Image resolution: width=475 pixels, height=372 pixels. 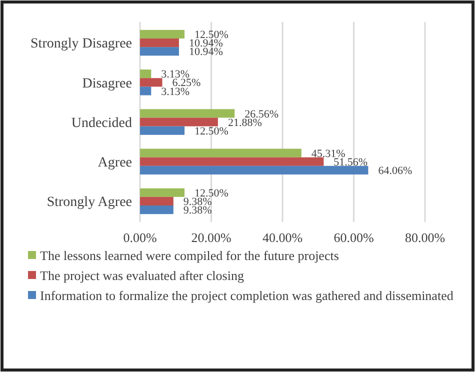 I want to click on data-label: 51.56%, so click(x=351, y=162).